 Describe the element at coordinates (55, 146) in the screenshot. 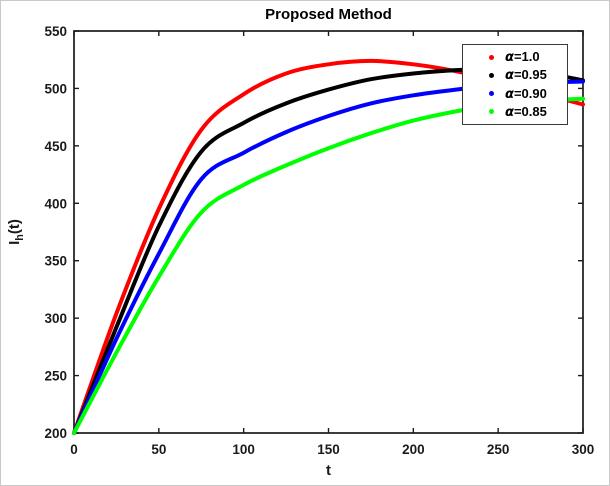

I see `y-tick-label: 450` at that location.